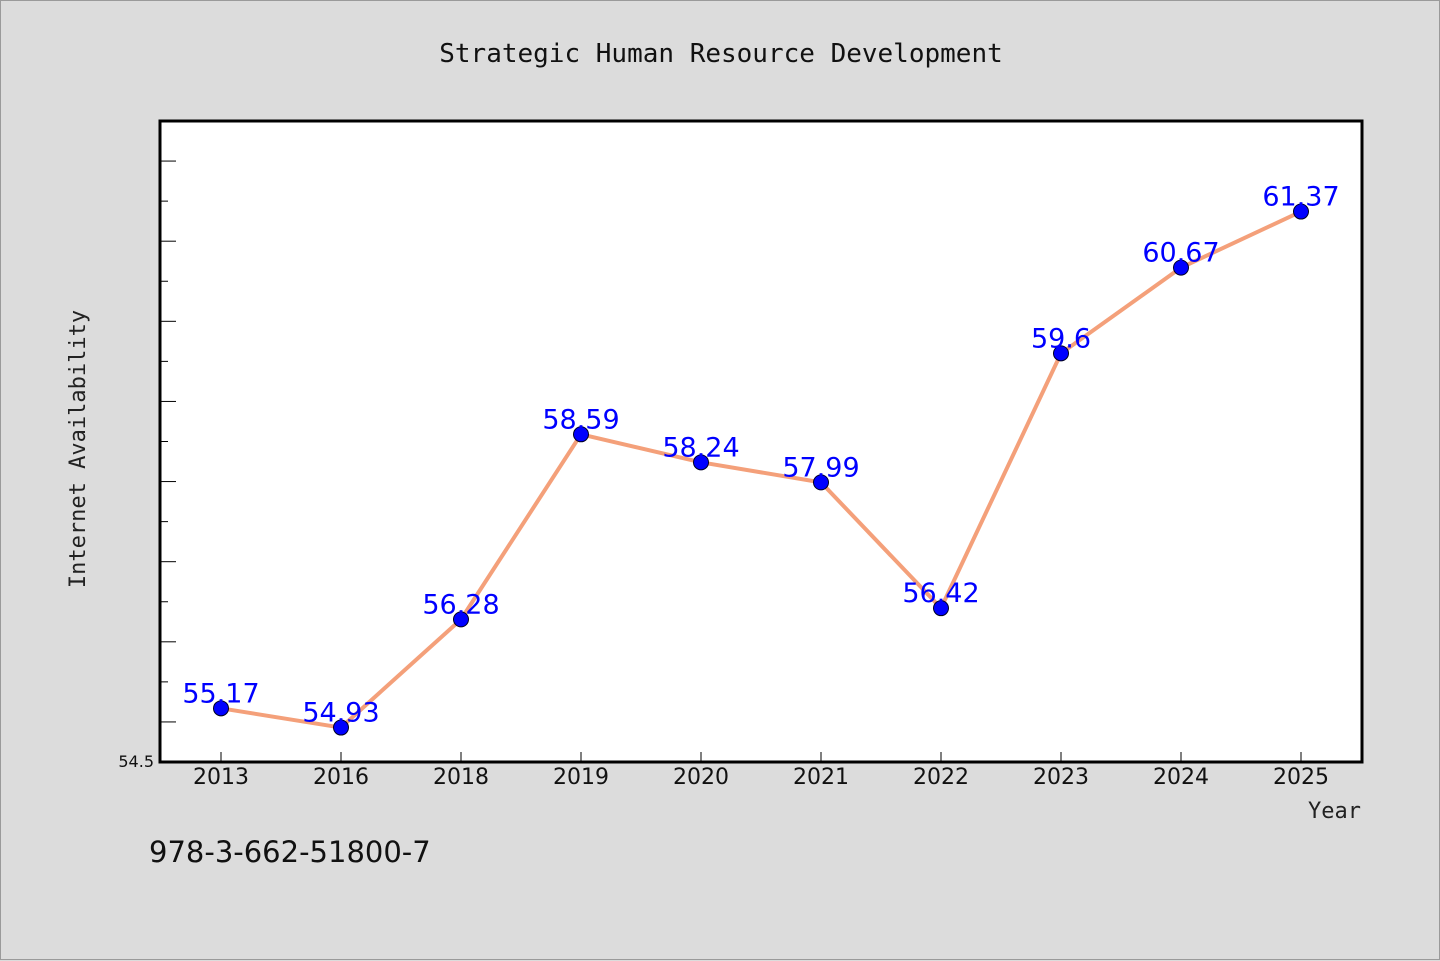 This screenshot has width=1440, height=961. What do you see at coordinates (340, 713) in the screenshot?
I see `data-label: 54.93` at bounding box center [340, 713].